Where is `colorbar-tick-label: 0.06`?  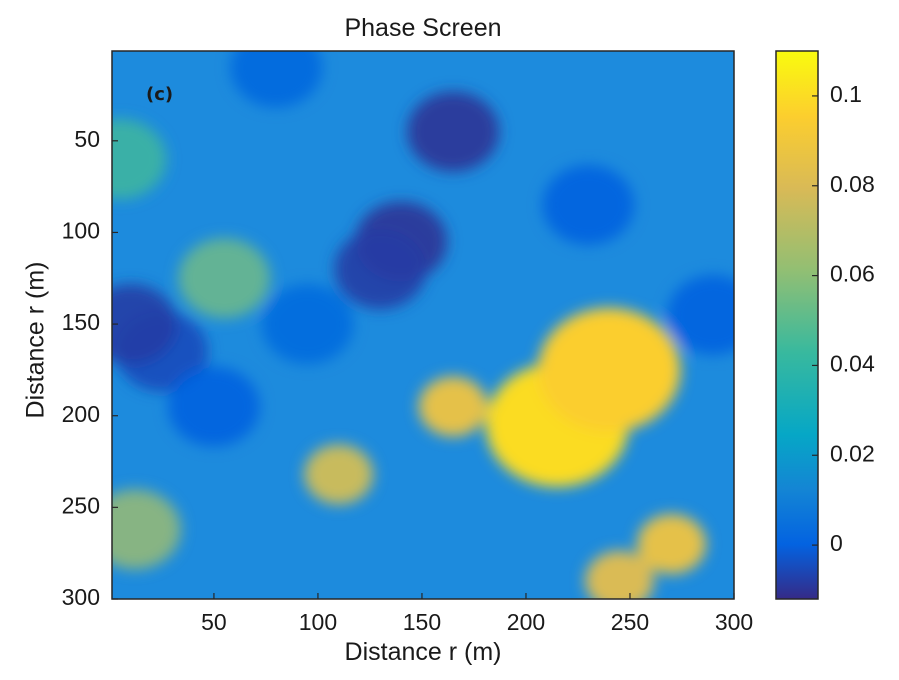 colorbar-tick-label: 0.06 is located at coordinates (852, 274).